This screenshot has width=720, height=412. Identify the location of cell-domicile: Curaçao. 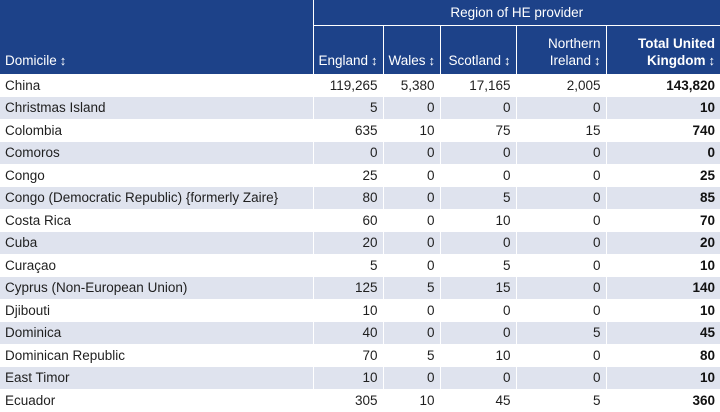
(157, 265).